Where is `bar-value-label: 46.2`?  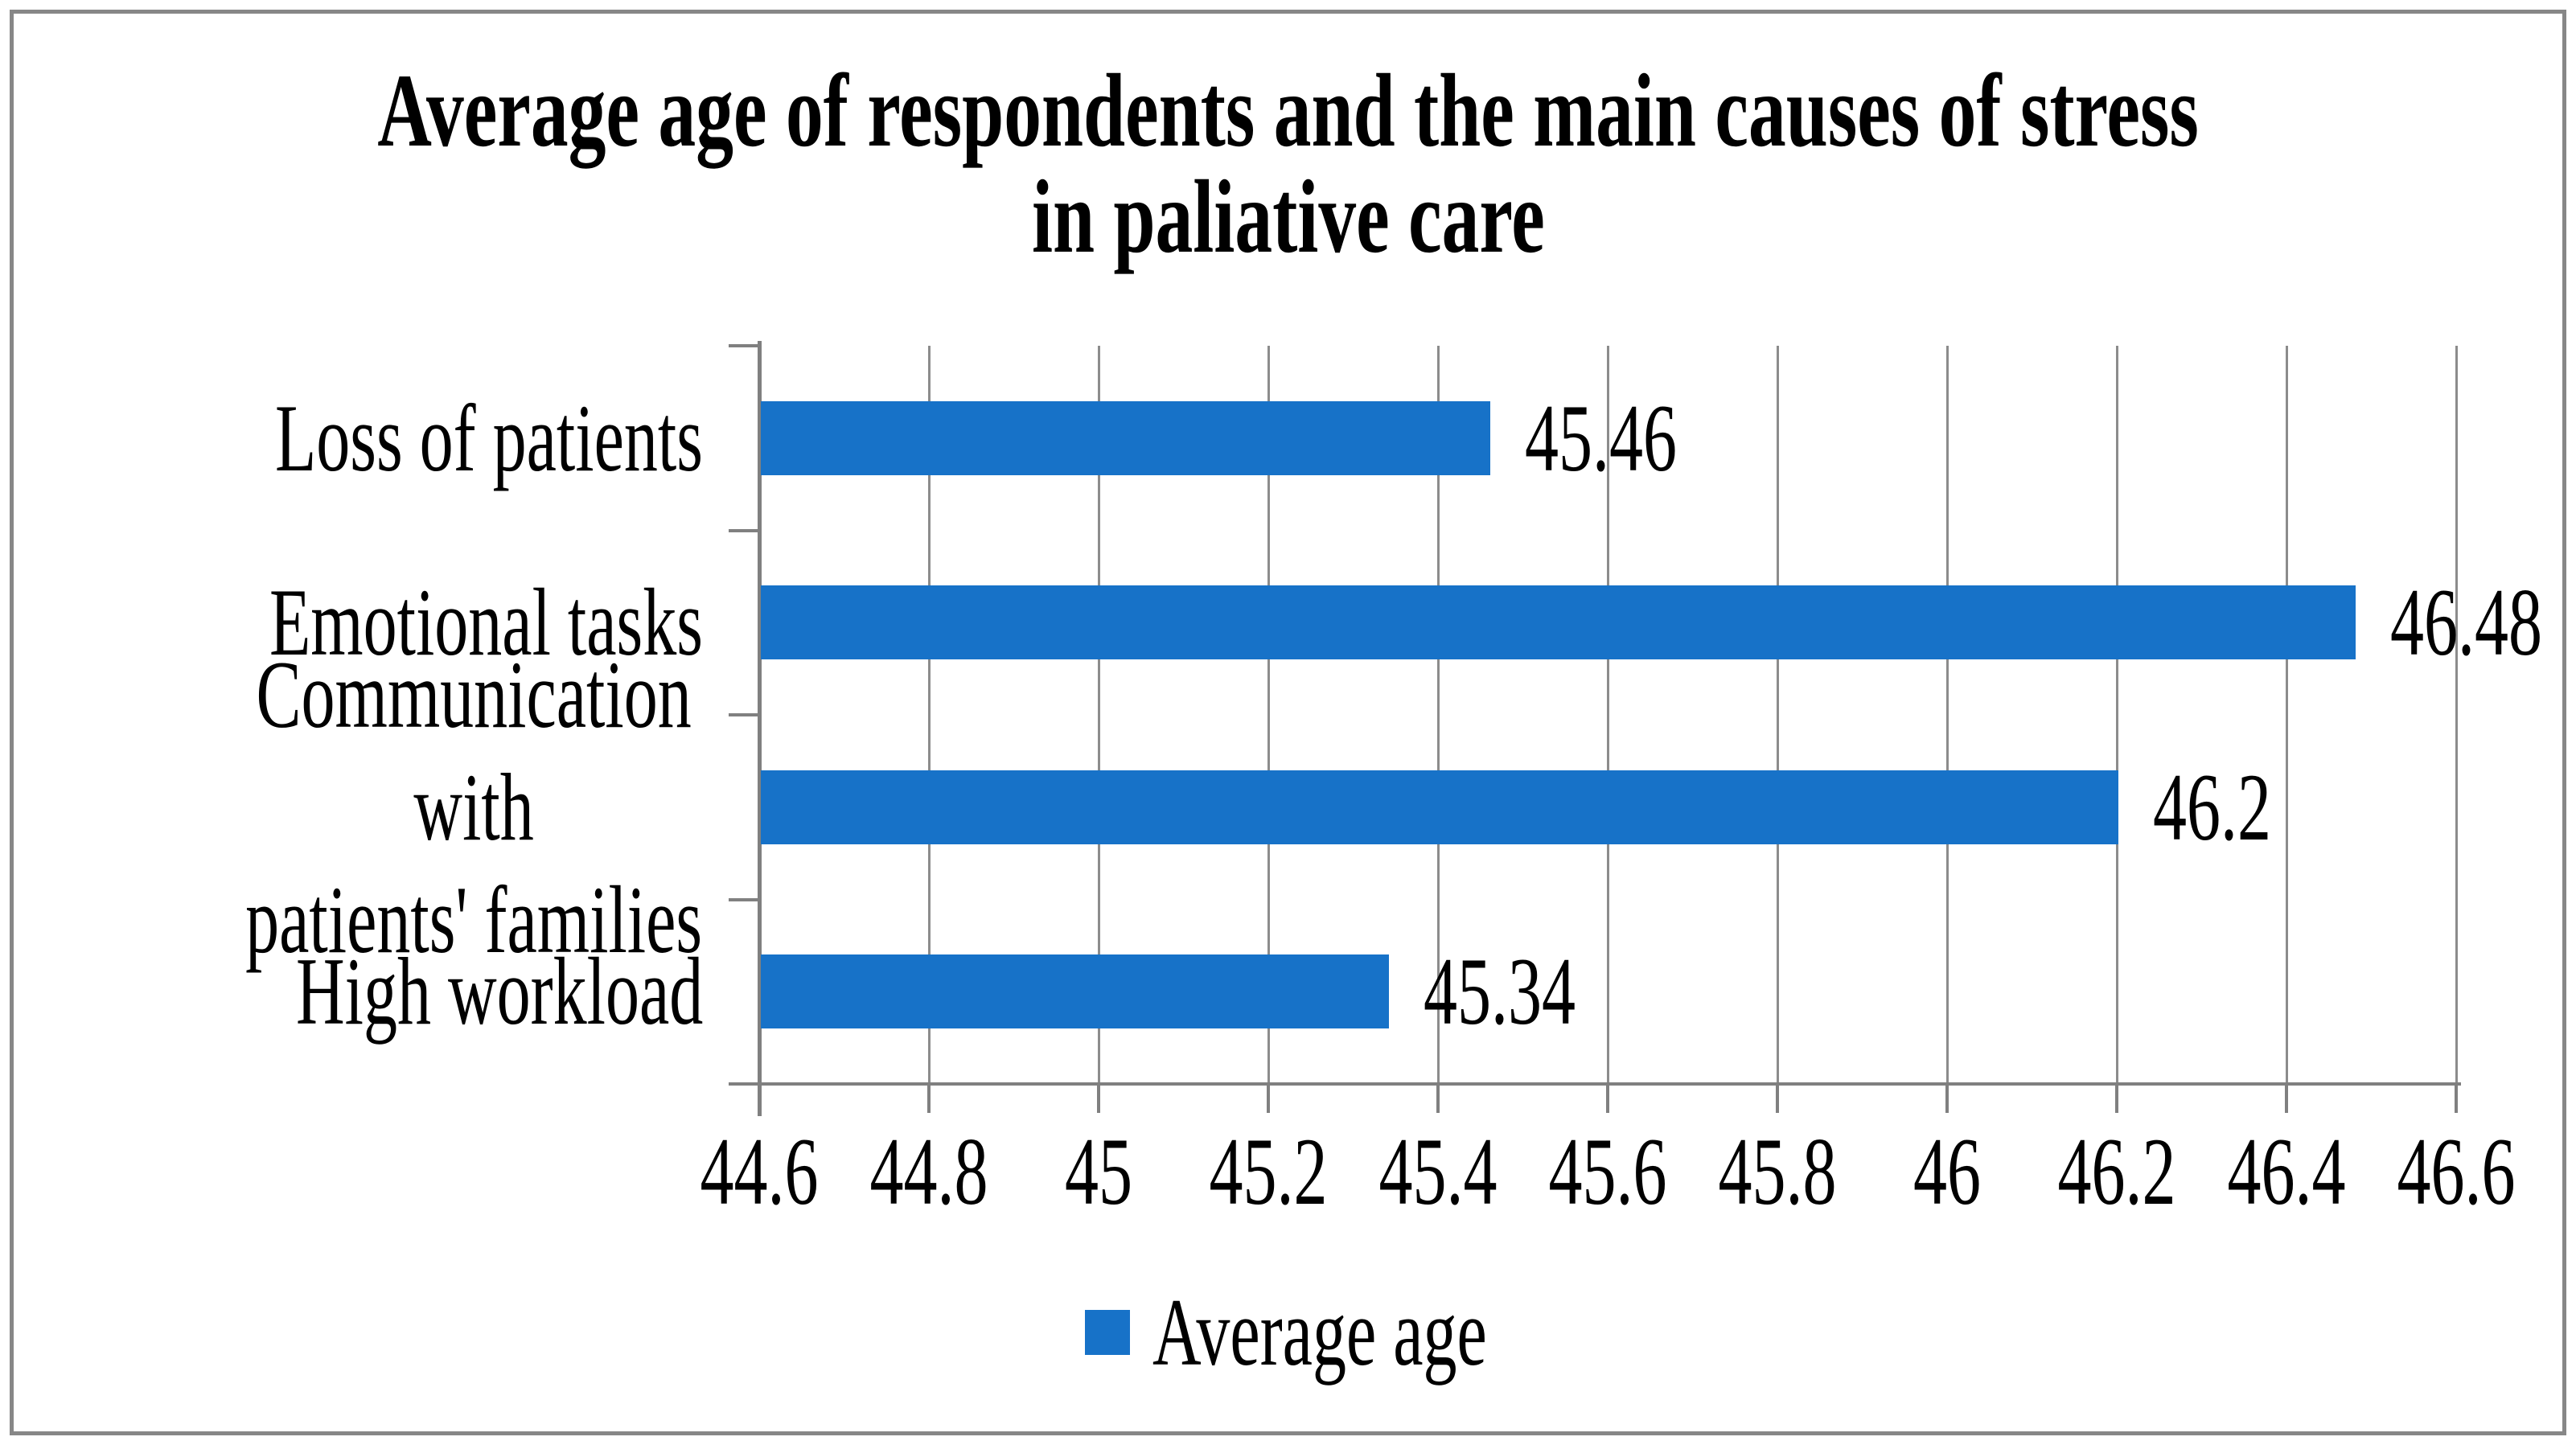 bar-value-label: 46.2 is located at coordinates (2237, 806).